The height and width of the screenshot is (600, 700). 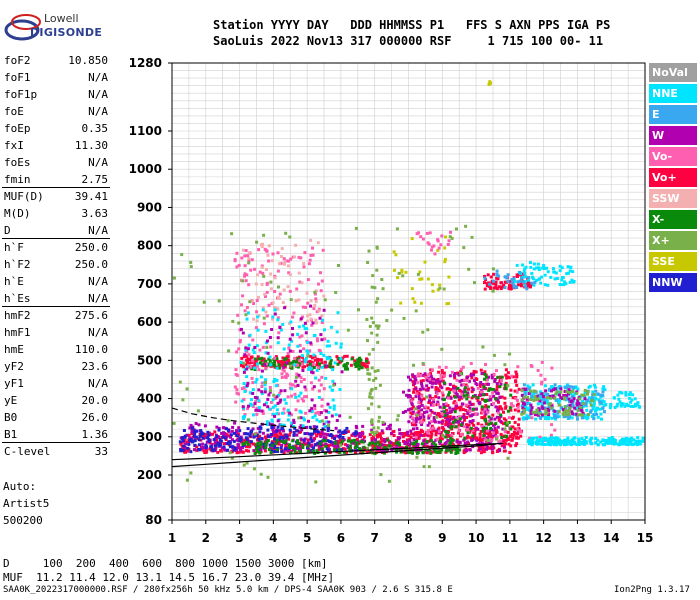 What do you see at coordinates (510, 538) in the screenshot?
I see `x-tick-label: 11` at bounding box center [510, 538].